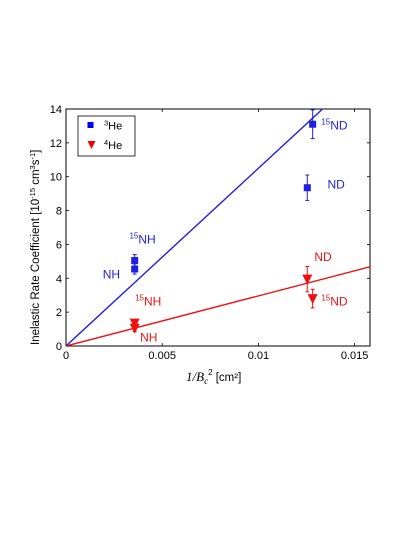 Image resolution: width=415 pixels, height=537 pixels. Describe the element at coordinates (113, 126) in the screenshot. I see `legend-label-3he: 3He` at that location.